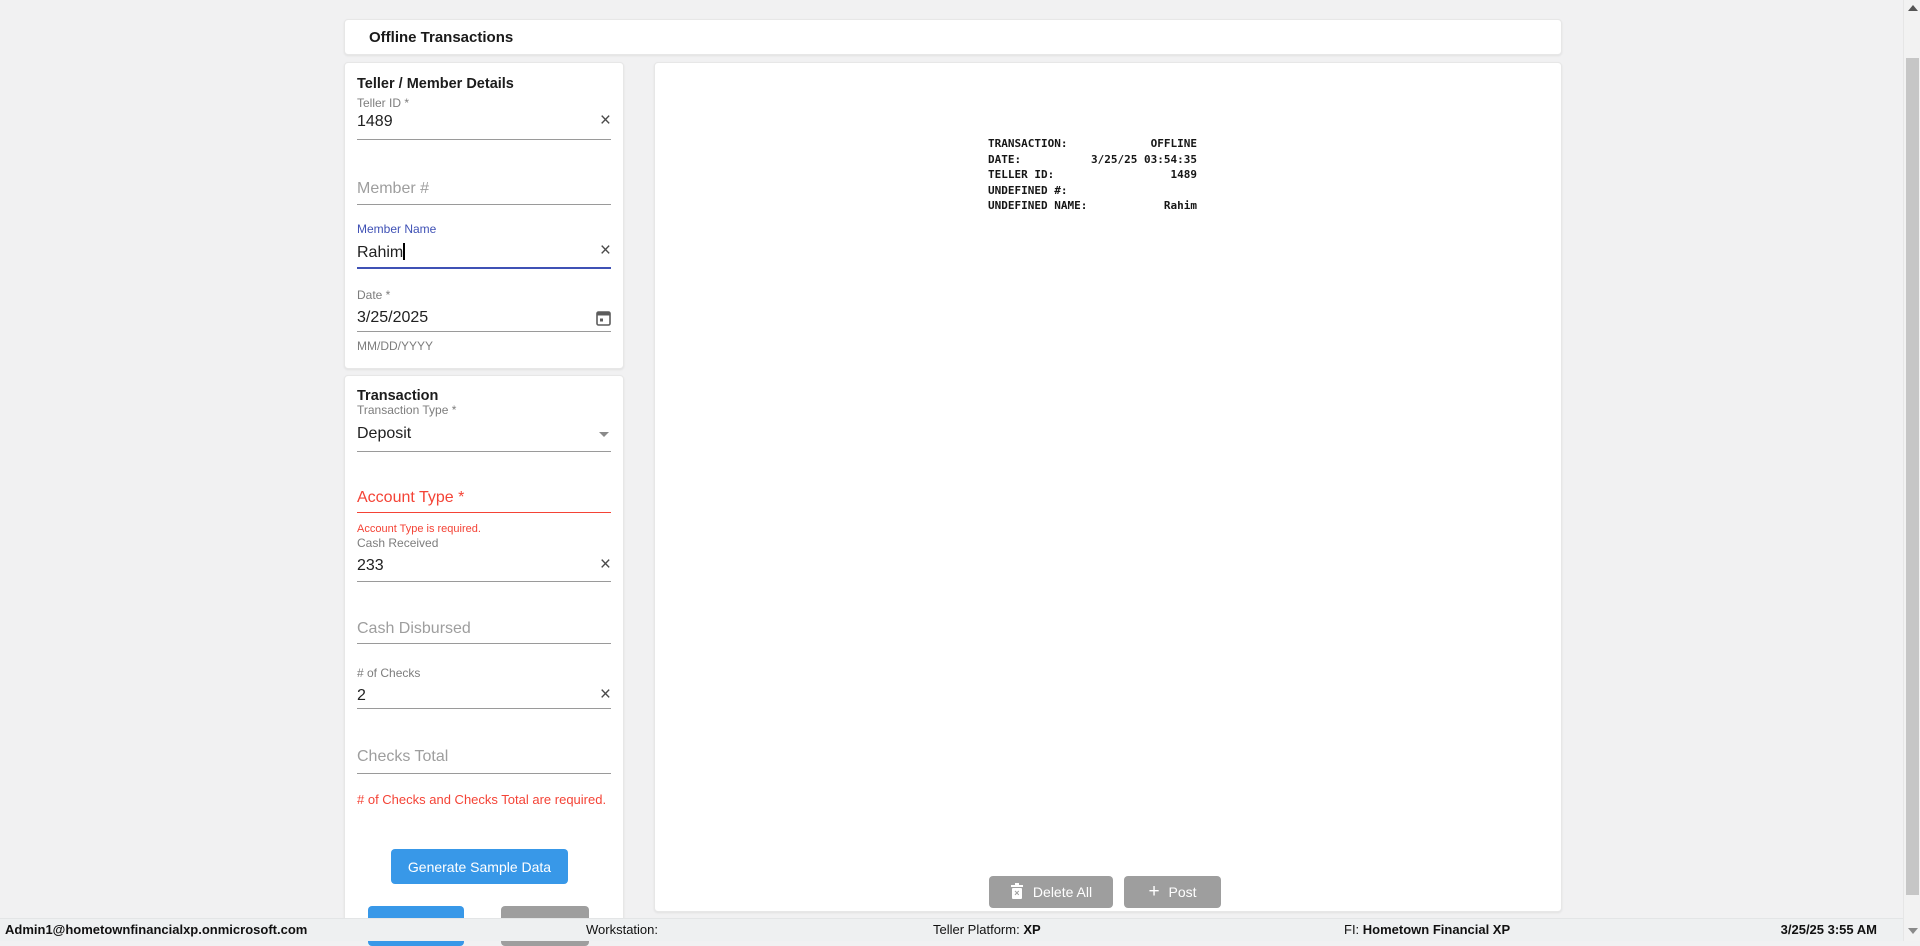 Image resolution: width=1920 pixels, height=946 pixels. What do you see at coordinates (604, 434) in the screenshot?
I see `chevron-down-icon` at bounding box center [604, 434].